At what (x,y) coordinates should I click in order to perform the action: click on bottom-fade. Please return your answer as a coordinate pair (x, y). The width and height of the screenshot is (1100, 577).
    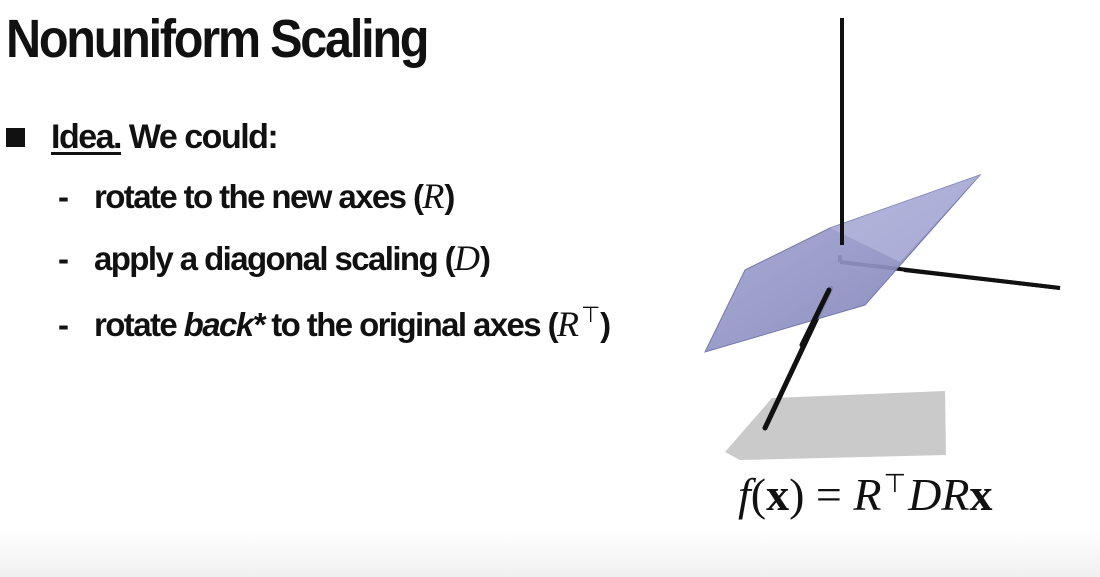
    Looking at the image, I should click on (550, 553).